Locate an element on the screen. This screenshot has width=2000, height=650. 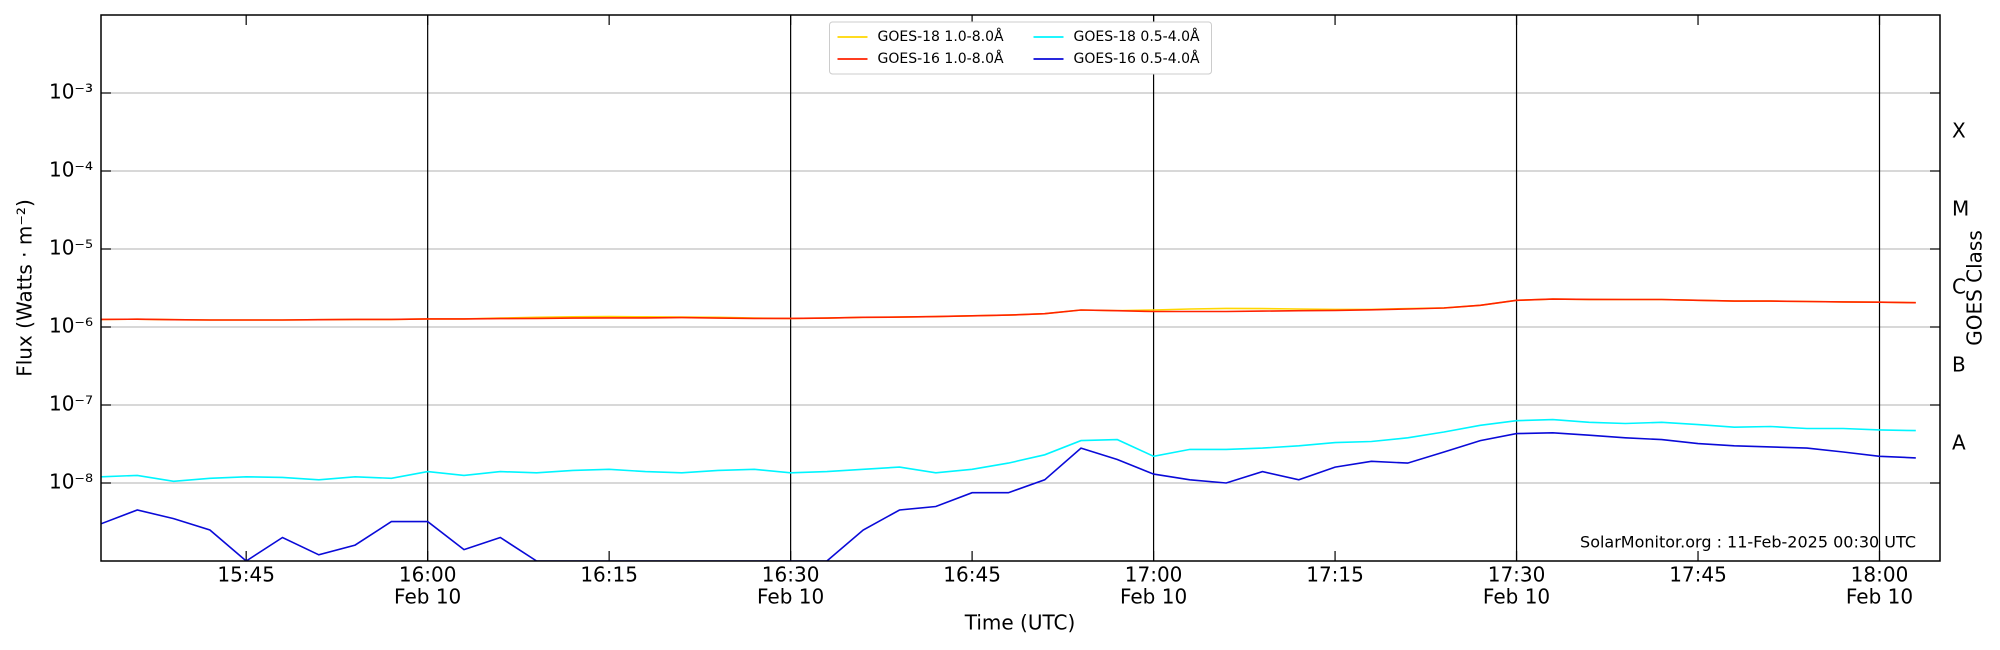
y2-tick-label: M is located at coordinates (1960, 209).